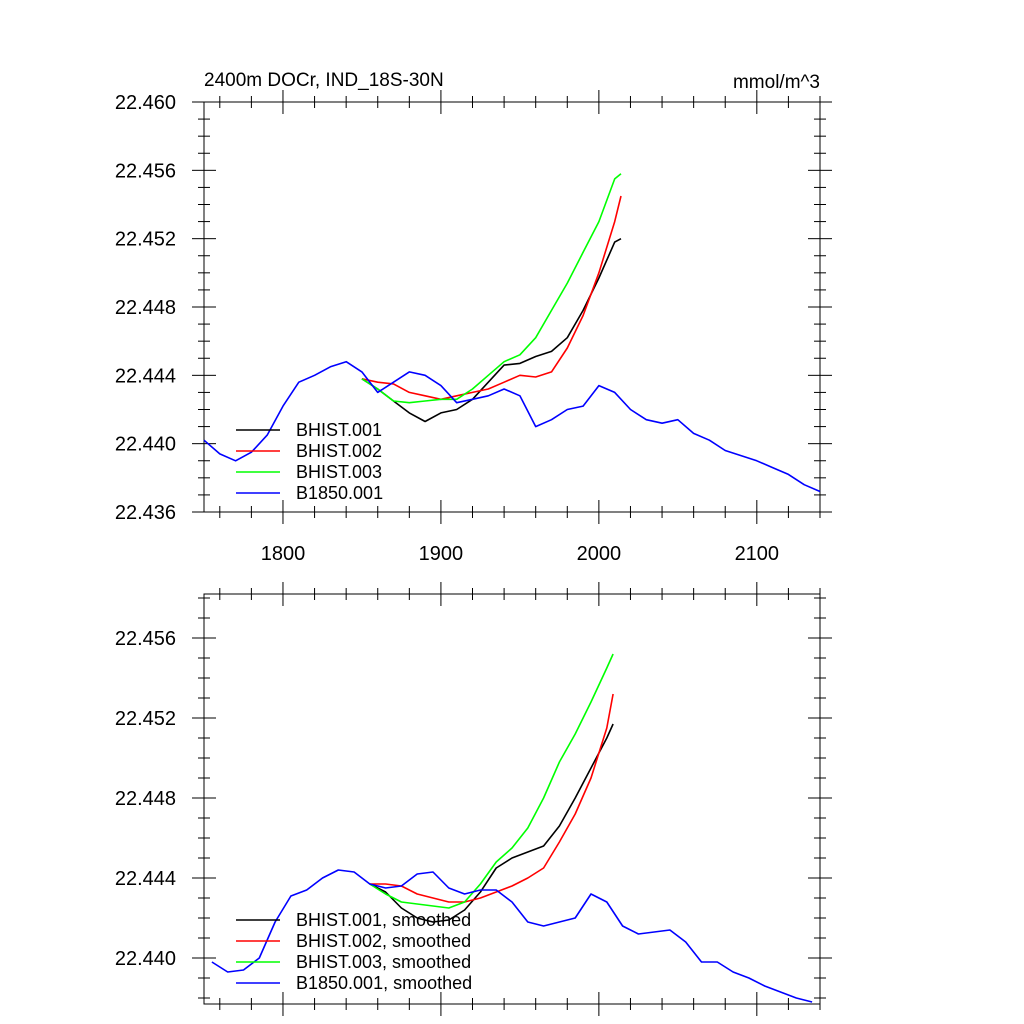 This screenshot has height=1024, width=1024. What do you see at coordinates (339, 493) in the screenshot?
I see `legend-label: B1850.001` at bounding box center [339, 493].